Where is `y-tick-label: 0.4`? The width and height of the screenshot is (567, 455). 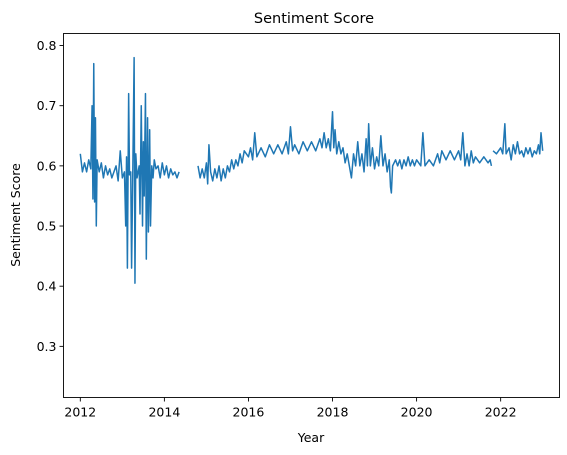 y-tick-label: 0.4 is located at coordinates (47, 286).